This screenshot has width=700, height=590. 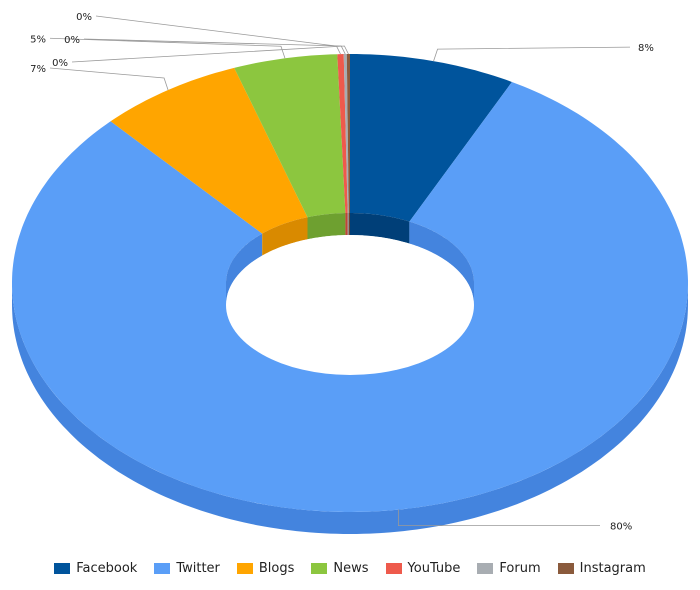 I want to click on legend-swatch-youtube, so click(x=393, y=568).